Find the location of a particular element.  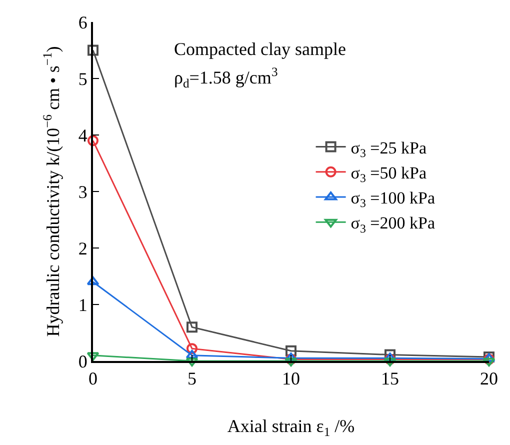

y-tick-label: 4 is located at coordinates (83, 135).